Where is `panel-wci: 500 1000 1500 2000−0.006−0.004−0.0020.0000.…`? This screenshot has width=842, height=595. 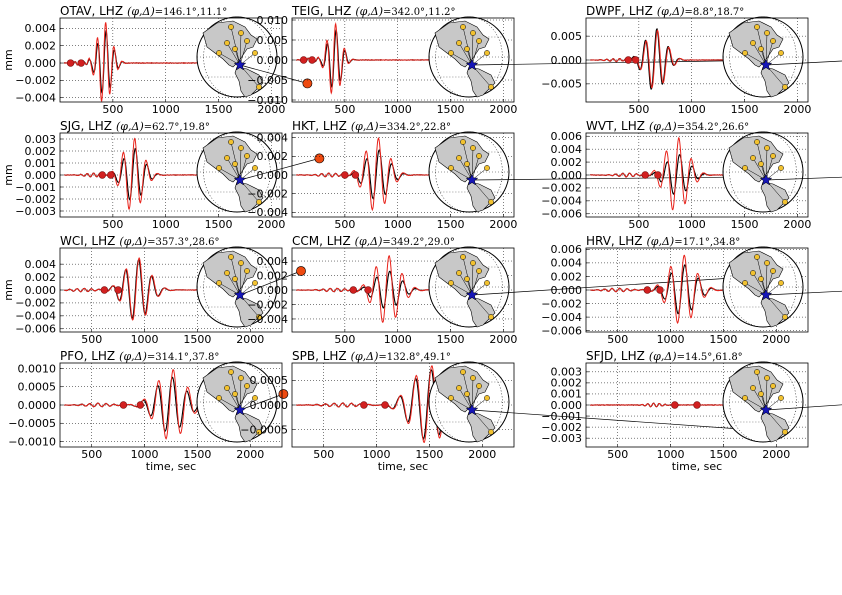 panel-wci: 500 1000 1500 2000−0.006−0.004−0.0020.0000.… is located at coordinates (154, 290).